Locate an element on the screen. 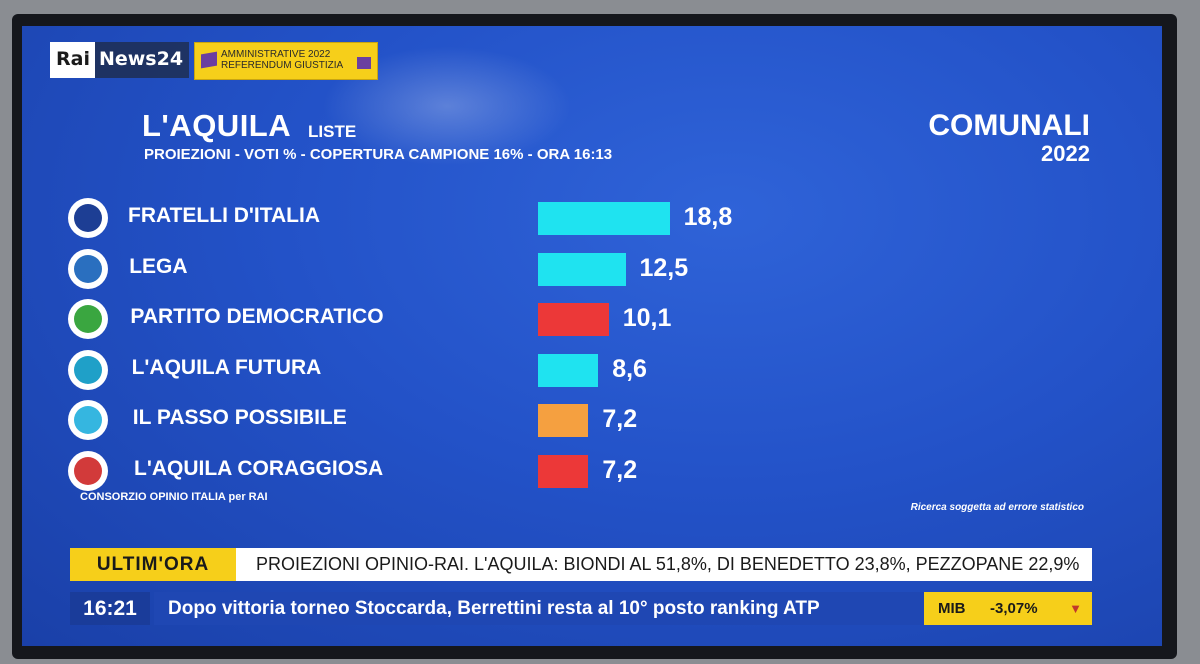  mib-index: MIB -3,07% ▼ is located at coordinates (1008, 608).